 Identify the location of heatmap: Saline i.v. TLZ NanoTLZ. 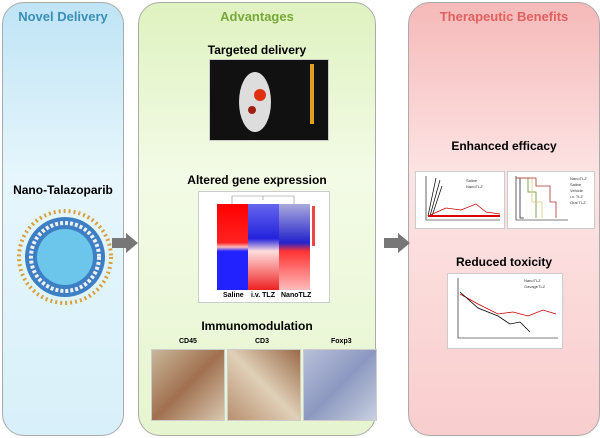
(264, 247).